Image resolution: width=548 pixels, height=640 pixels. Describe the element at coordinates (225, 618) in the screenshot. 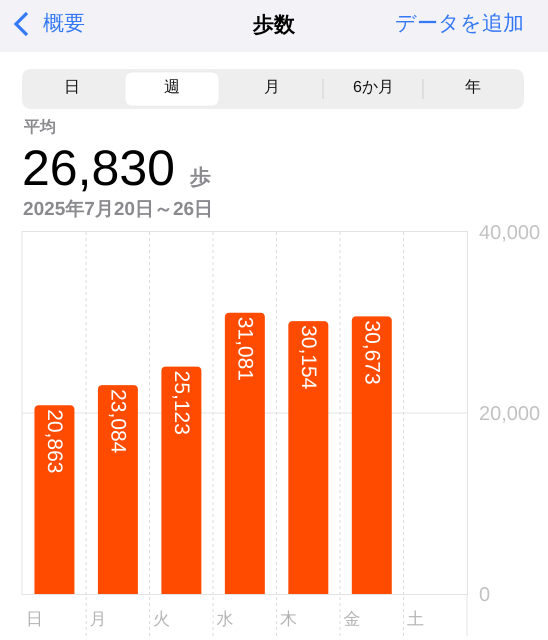

I see `x-tick-label: 水` at that location.